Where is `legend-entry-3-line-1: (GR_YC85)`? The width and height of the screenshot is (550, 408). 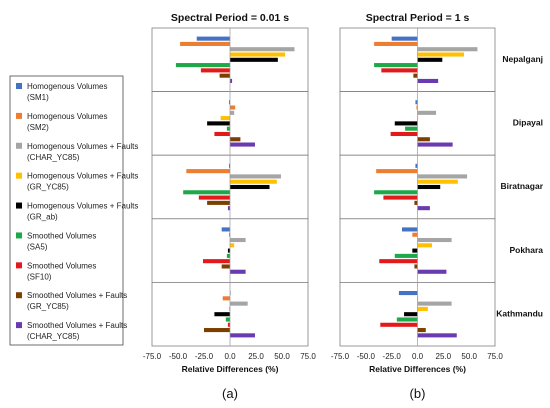 legend-entry-3-line-1: (GR_YC85) is located at coordinates (48, 187).